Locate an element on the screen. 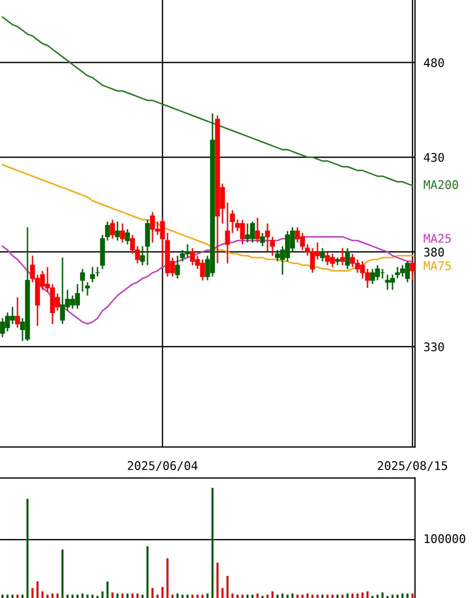  y-tick-label: 380 is located at coordinates (434, 252).